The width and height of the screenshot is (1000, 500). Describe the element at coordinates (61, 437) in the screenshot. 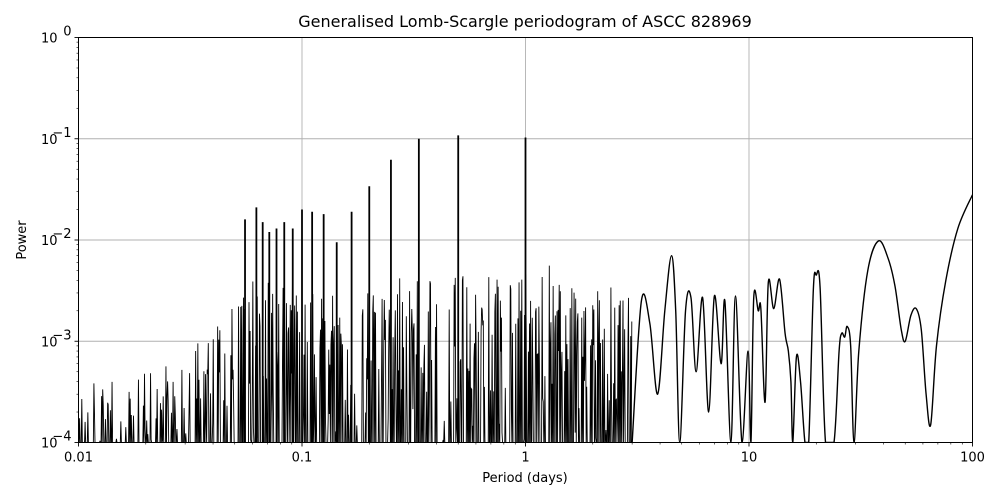

I see `y-tick-exponent: −4` at that location.